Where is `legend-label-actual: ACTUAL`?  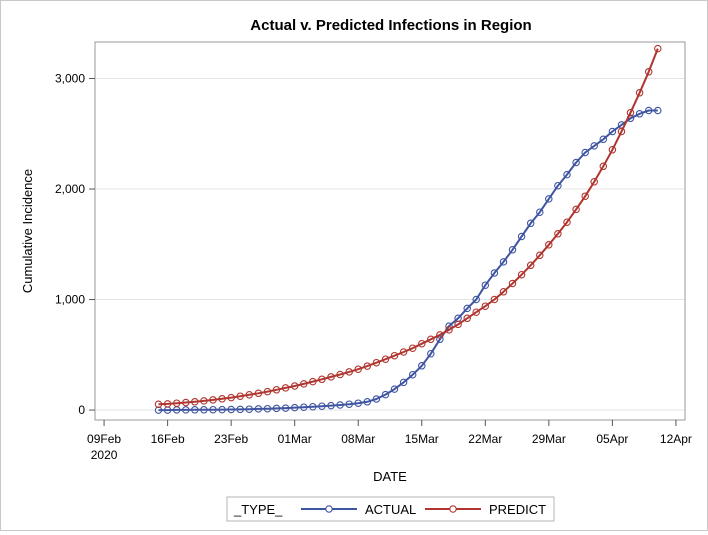
legend-label-actual: ACTUAL is located at coordinates (390, 509).